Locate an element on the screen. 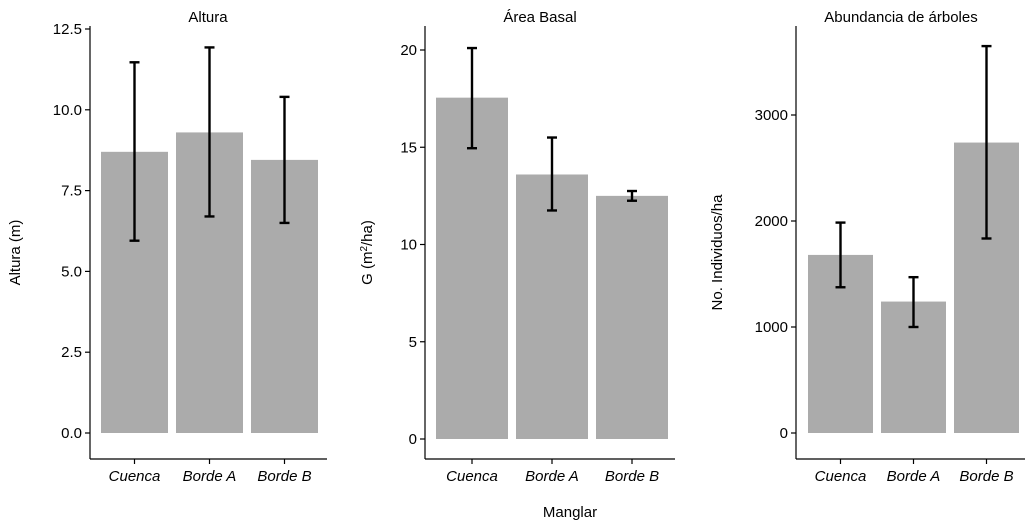 The image size is (1031, 527). y-tick-label: 5 is located at coordinates (413, 342).